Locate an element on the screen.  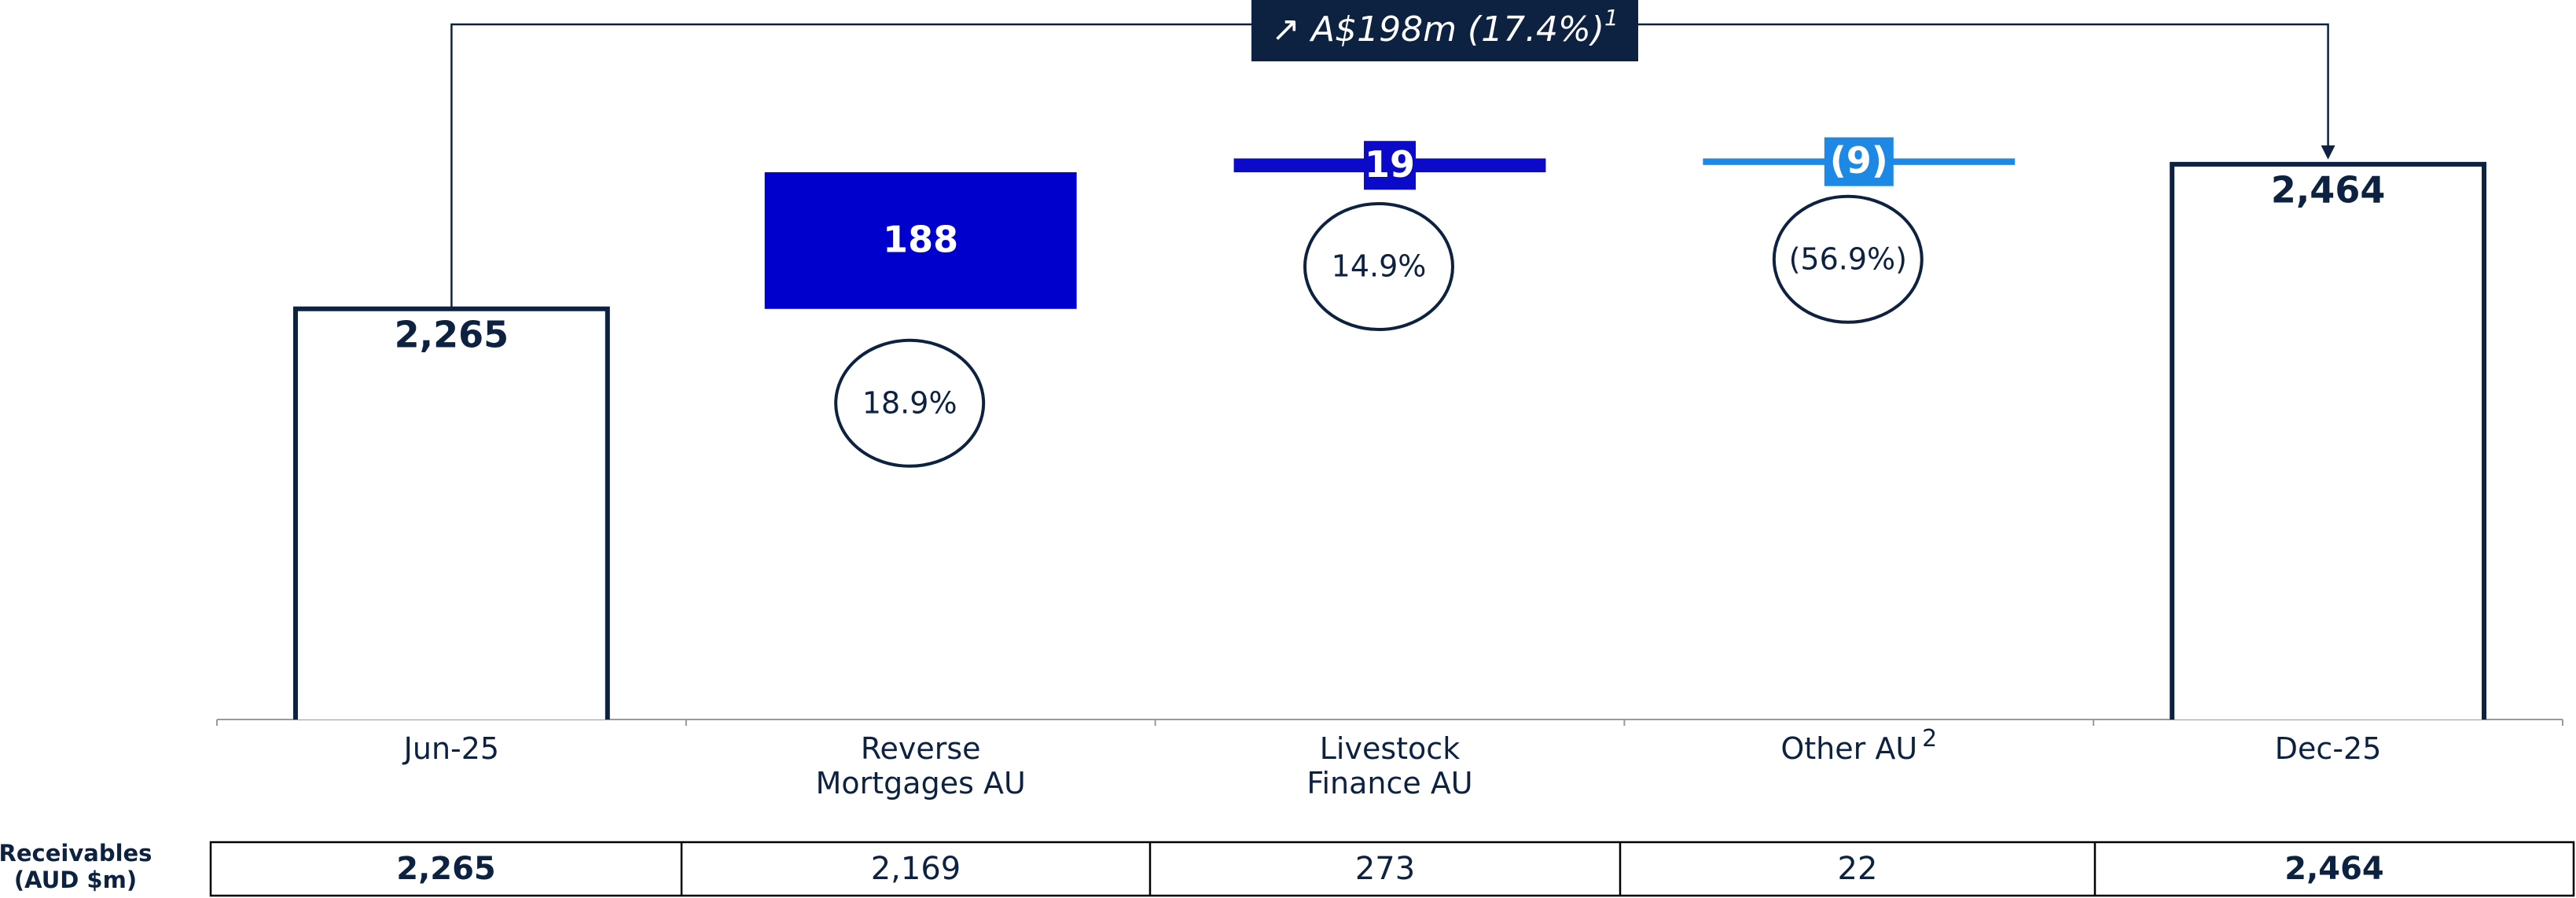
value-label: 19 is located at coordinates (1390, 164).